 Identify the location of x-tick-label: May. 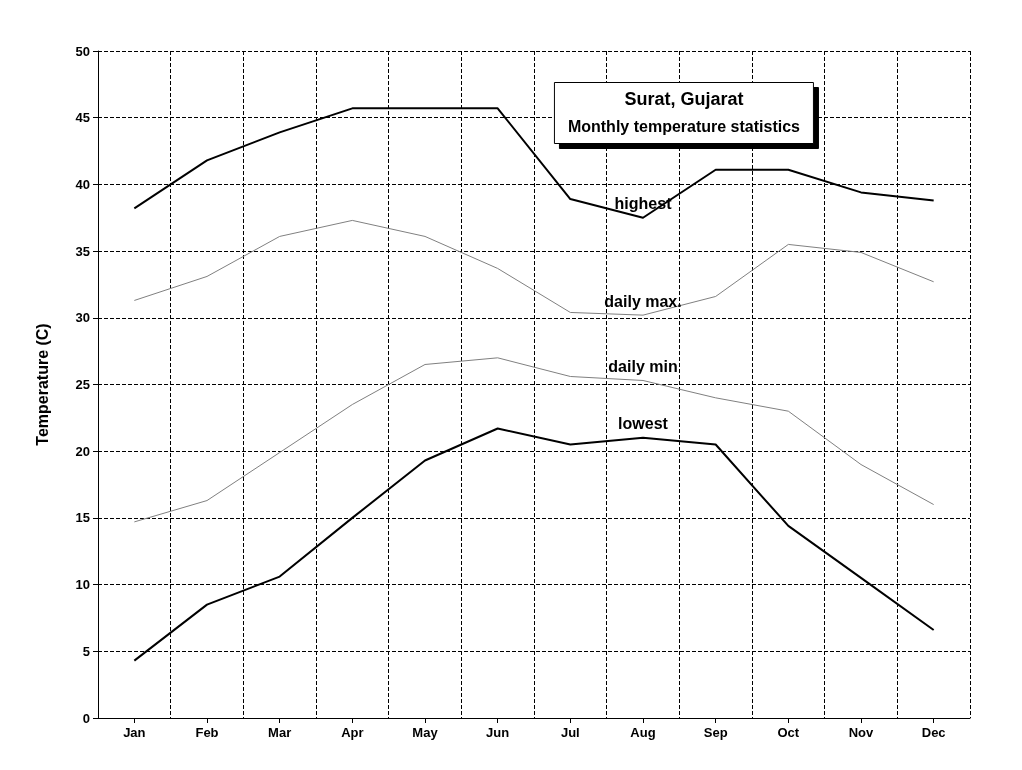
(425, 732).